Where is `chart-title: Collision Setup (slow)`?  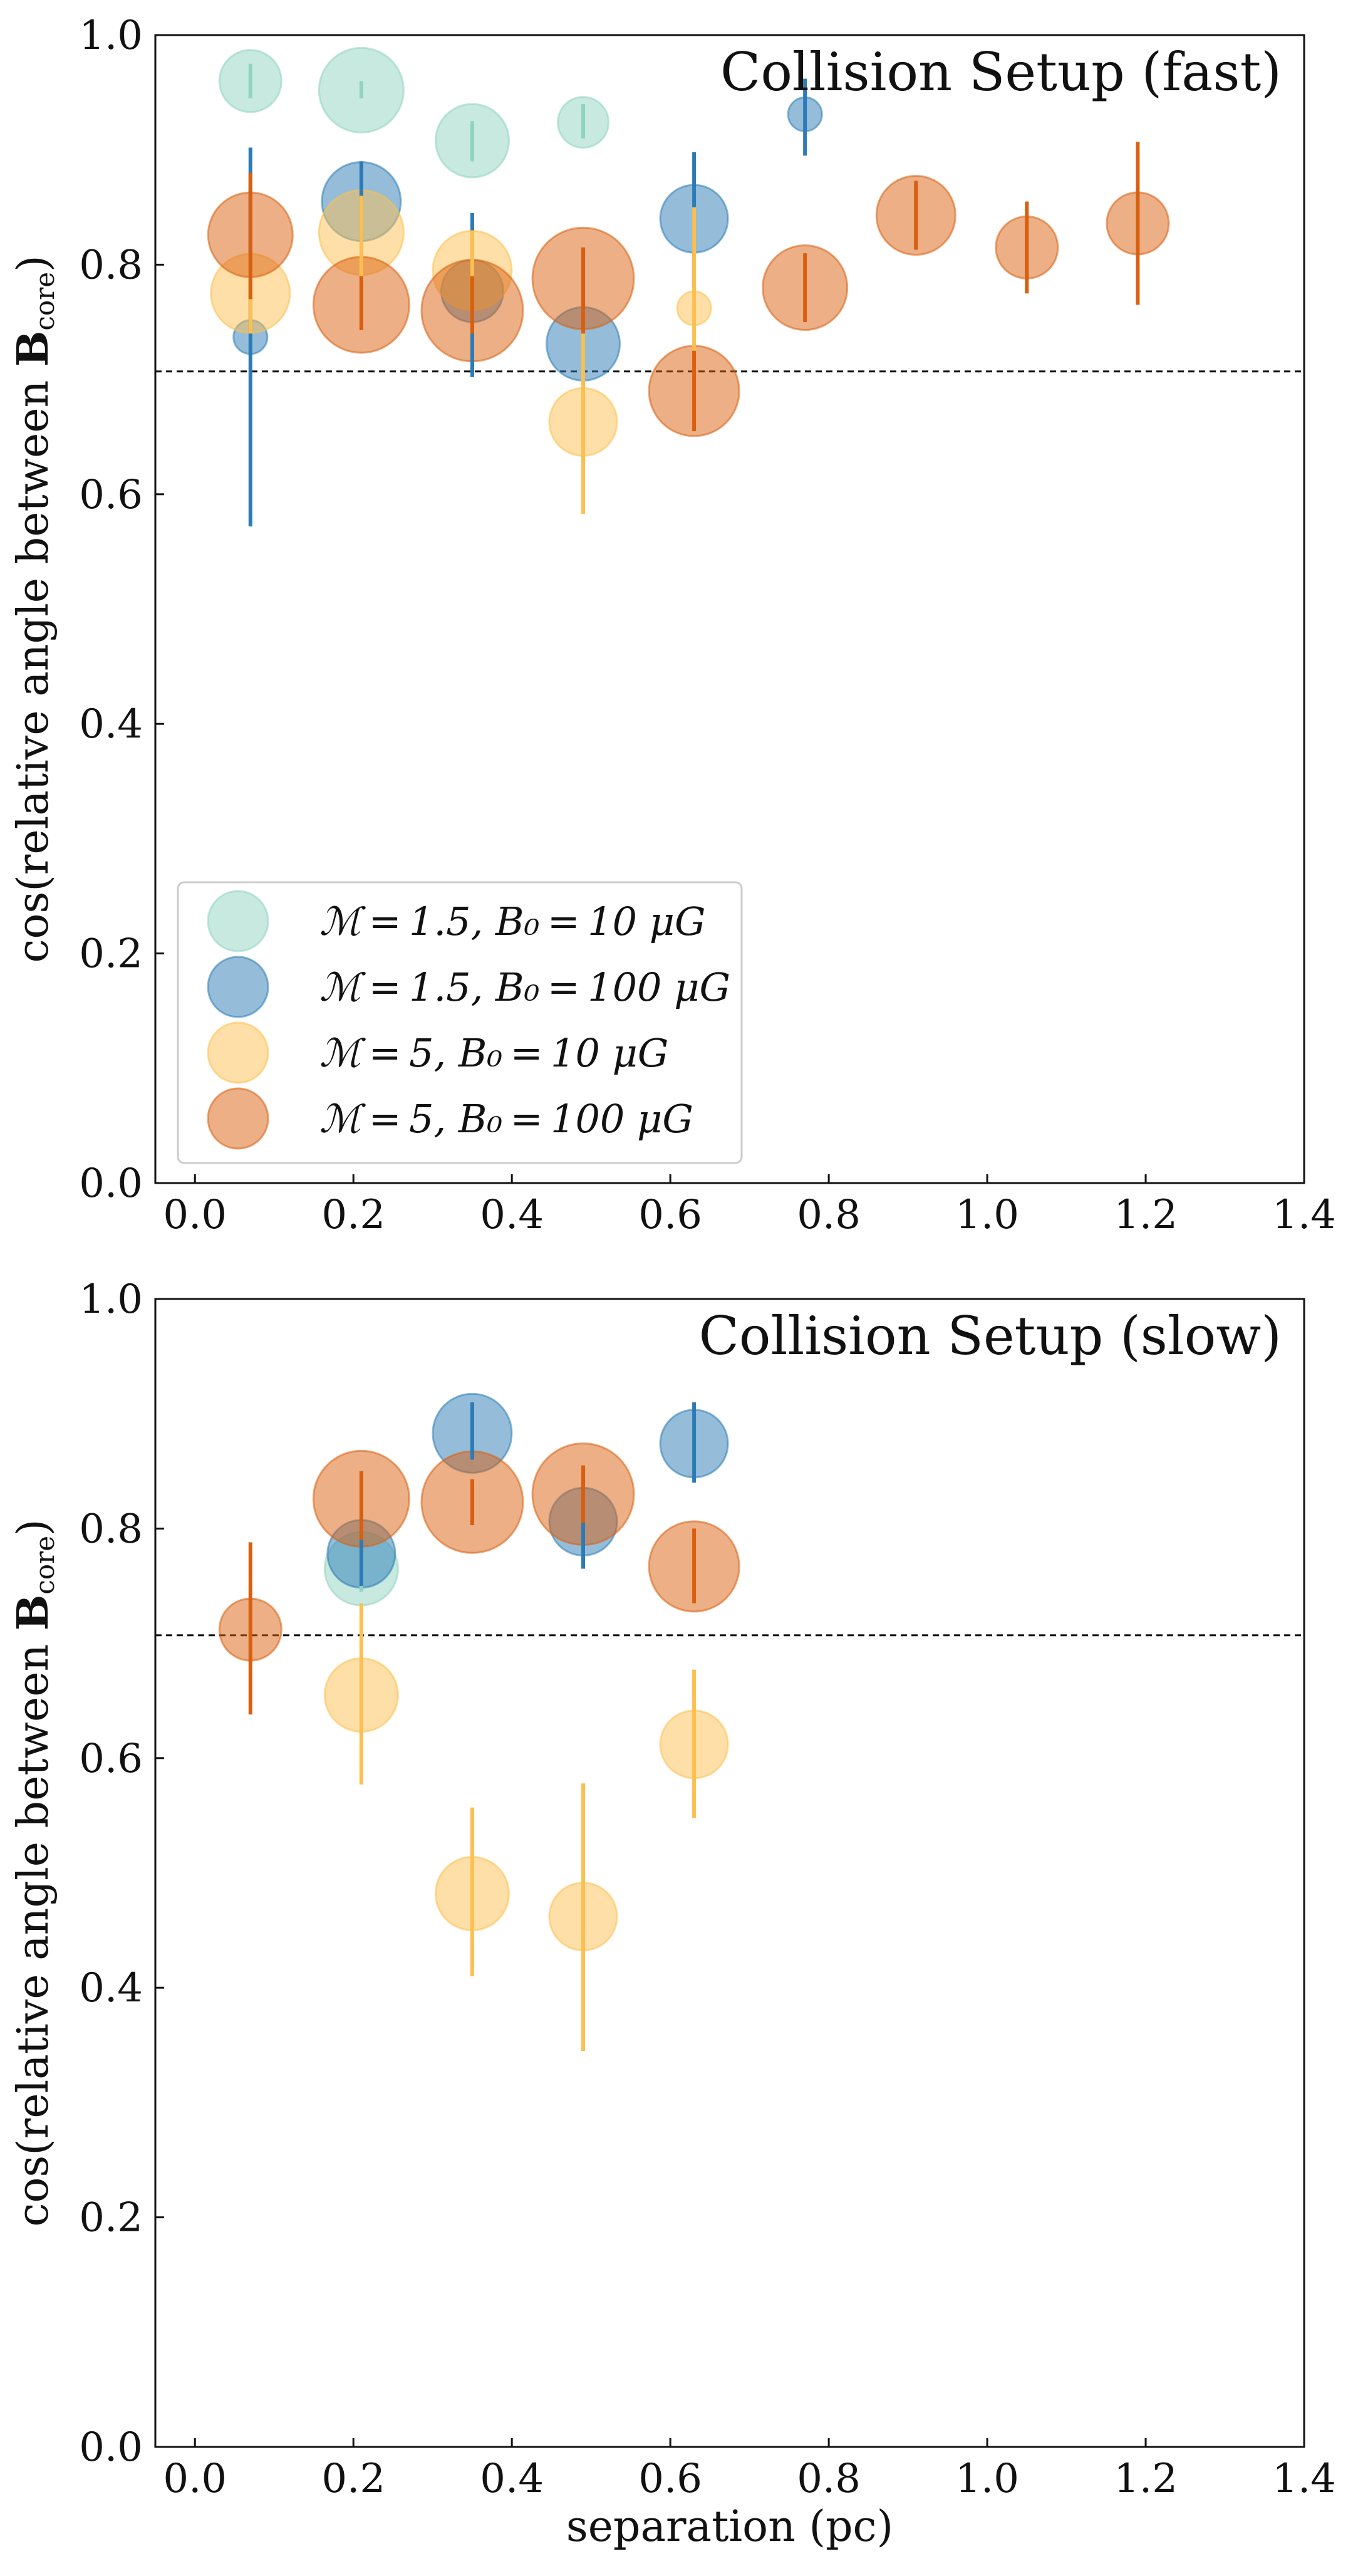
chart-title: Collision Setup (slow) is located at coordinates (990, 1336).